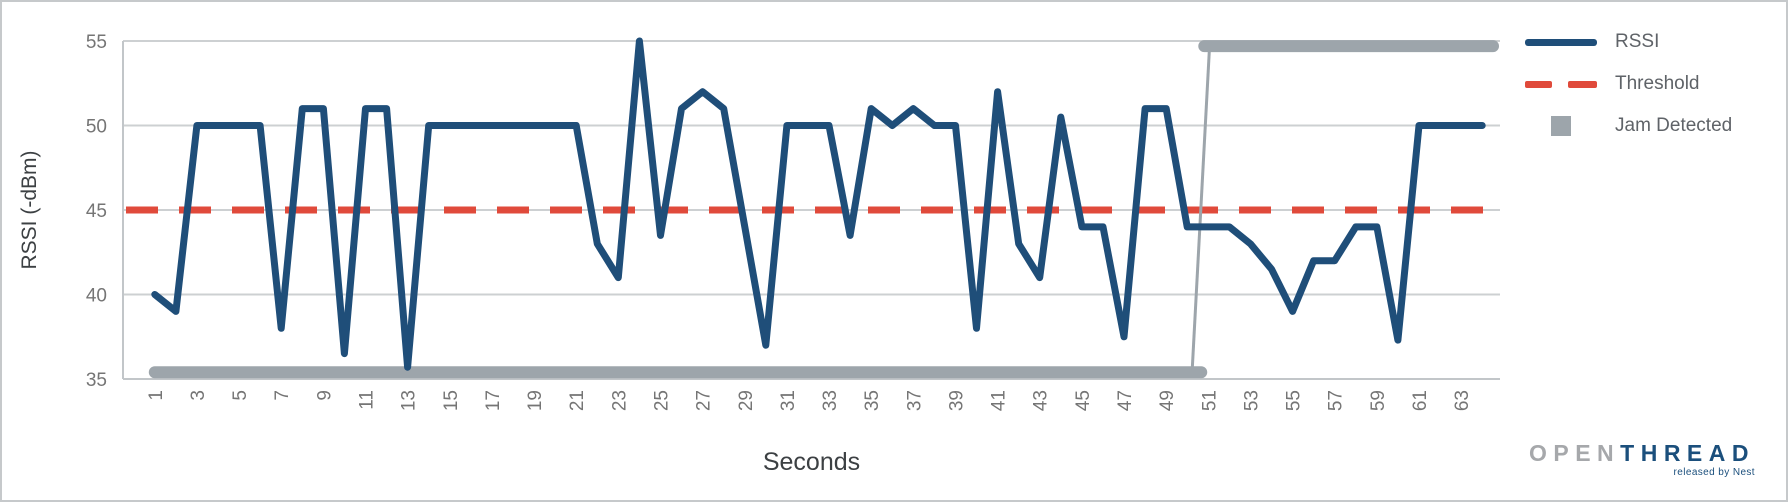 The width and height of the screenshot is (1788, 502). Describe the element at coordinates (1167, 400) in the screenshot. I see `x-tick-label: 49` at that location.